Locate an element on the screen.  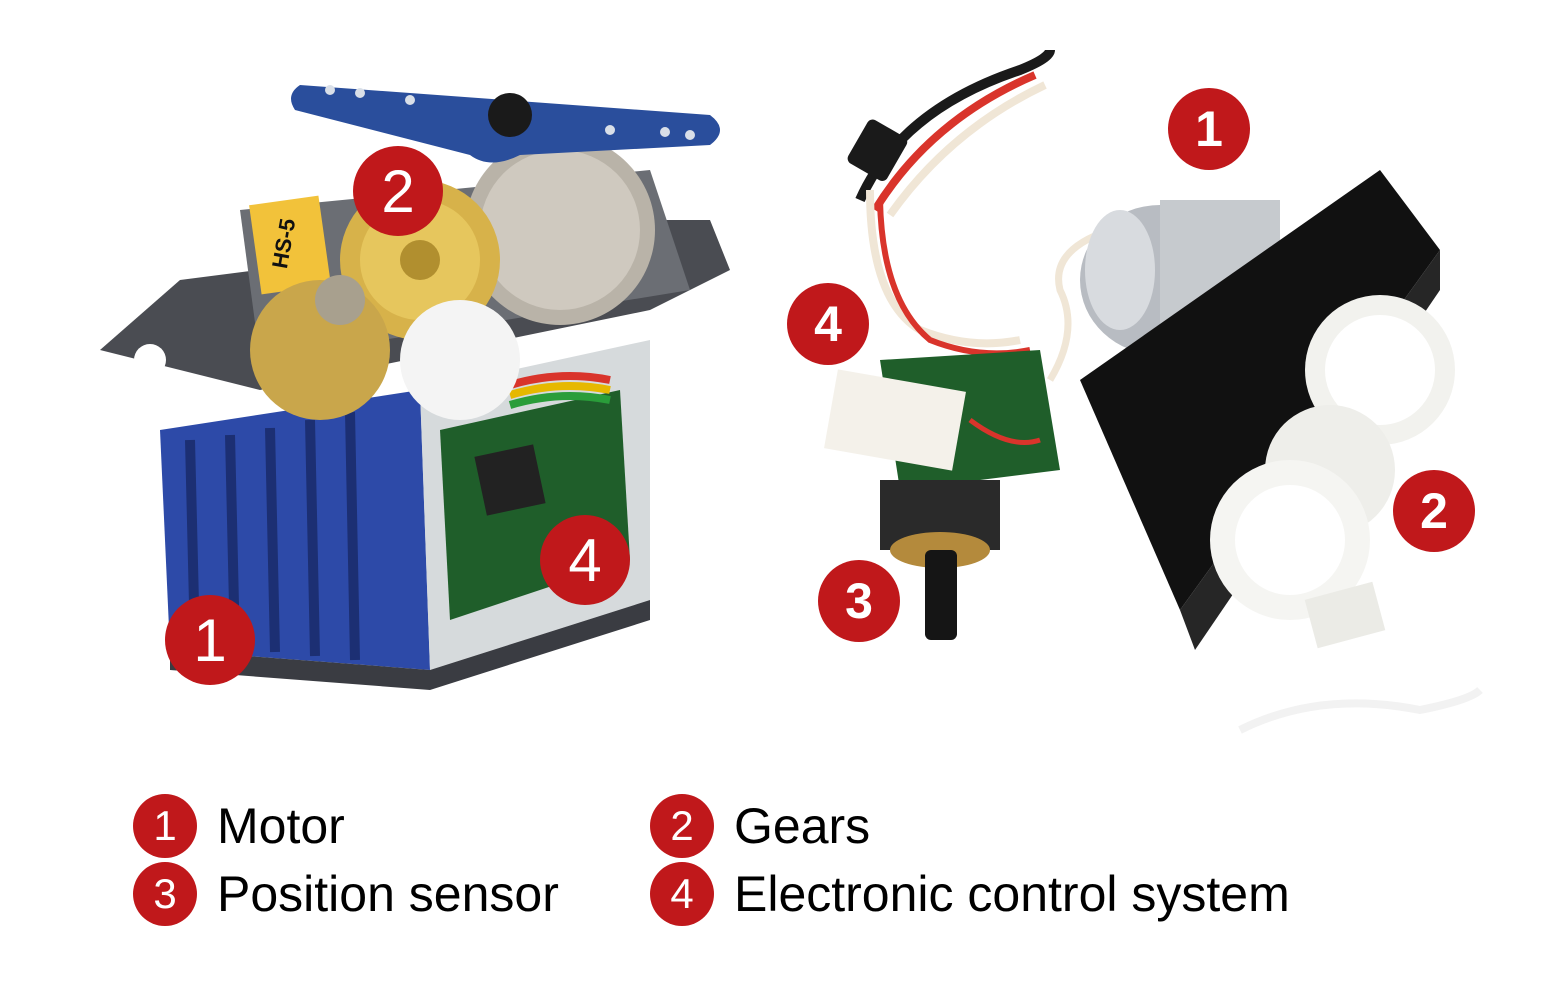
badge-gears-left: 2 is located at coordinates (398, 191).